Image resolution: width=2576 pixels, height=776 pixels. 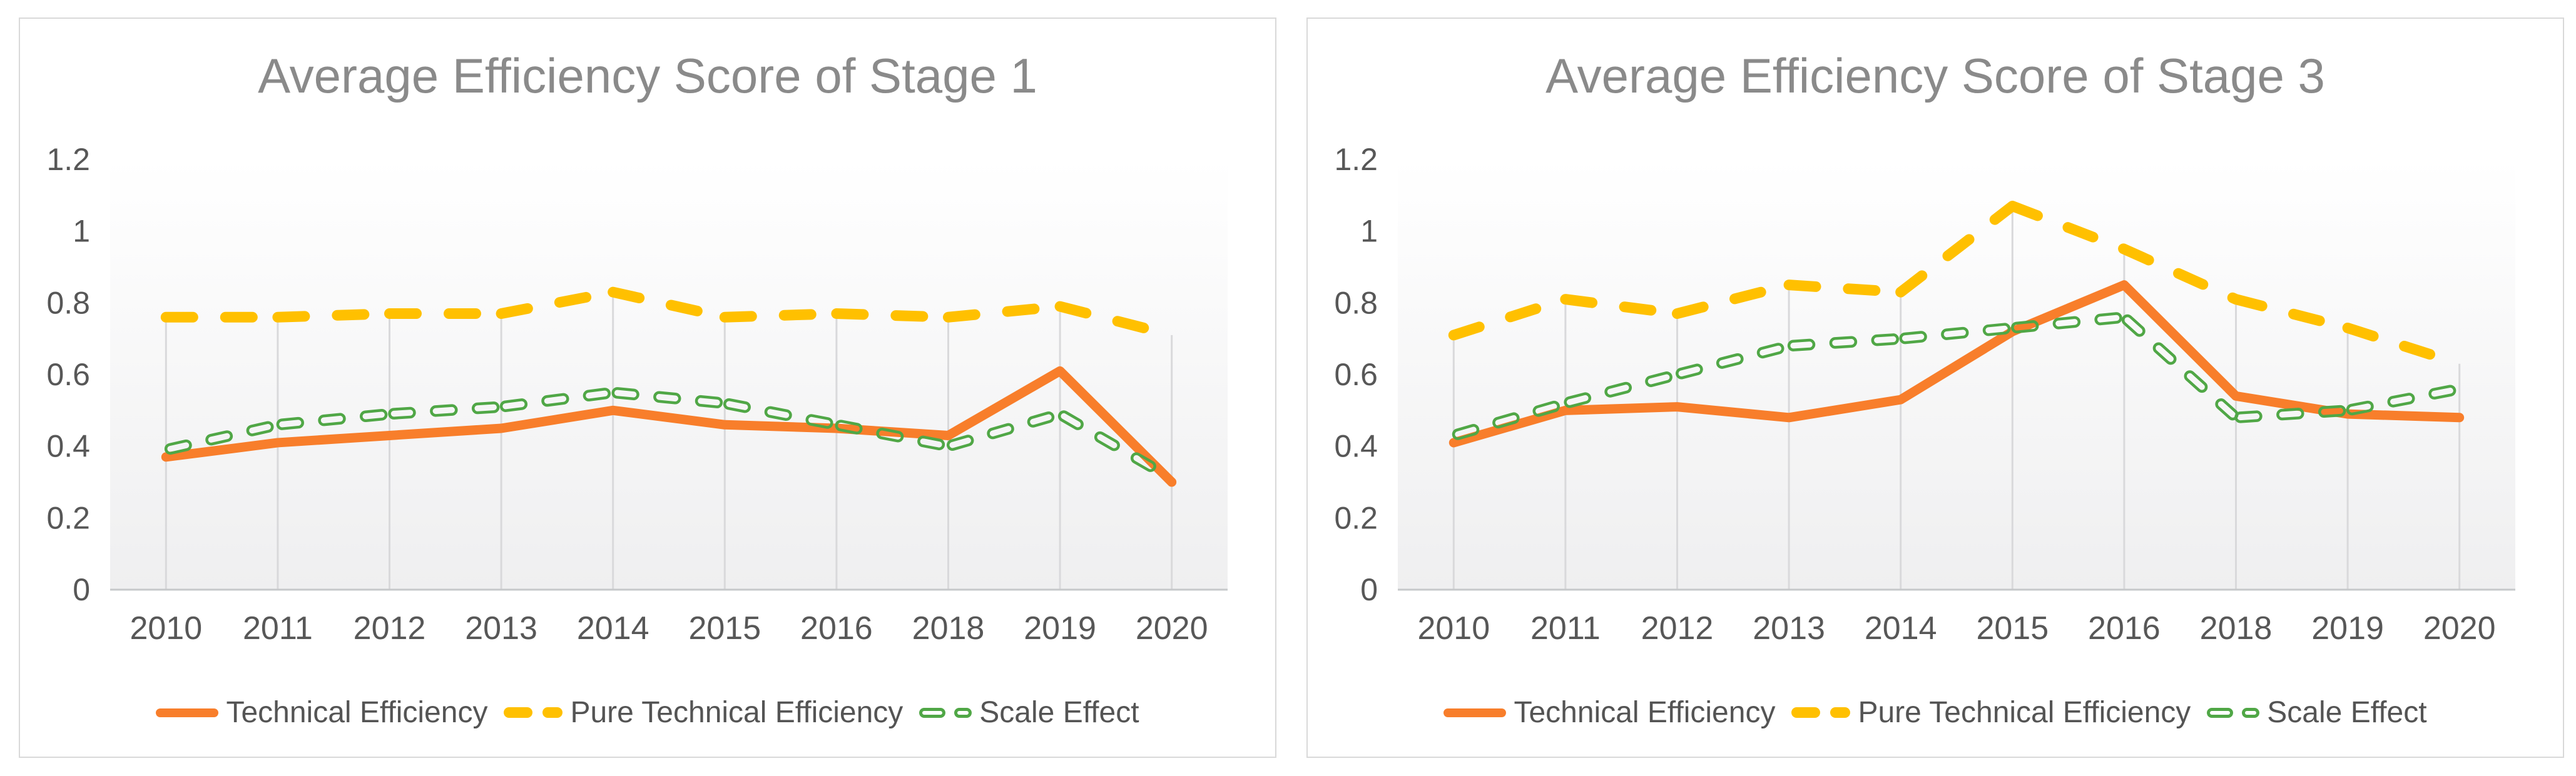 What do you see at coordinates (1935, 75) in the screenshot?
I see `chart-title-stage-3: Average Efficiency Score of Stage 3` at bounding box center [1935, 75].